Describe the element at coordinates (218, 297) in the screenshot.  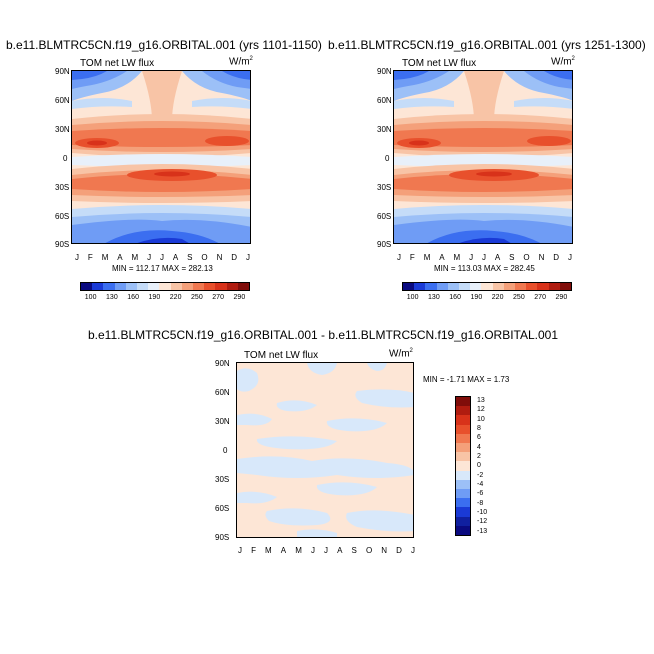
I see `panel1-colorbar-label: 270` at that location.